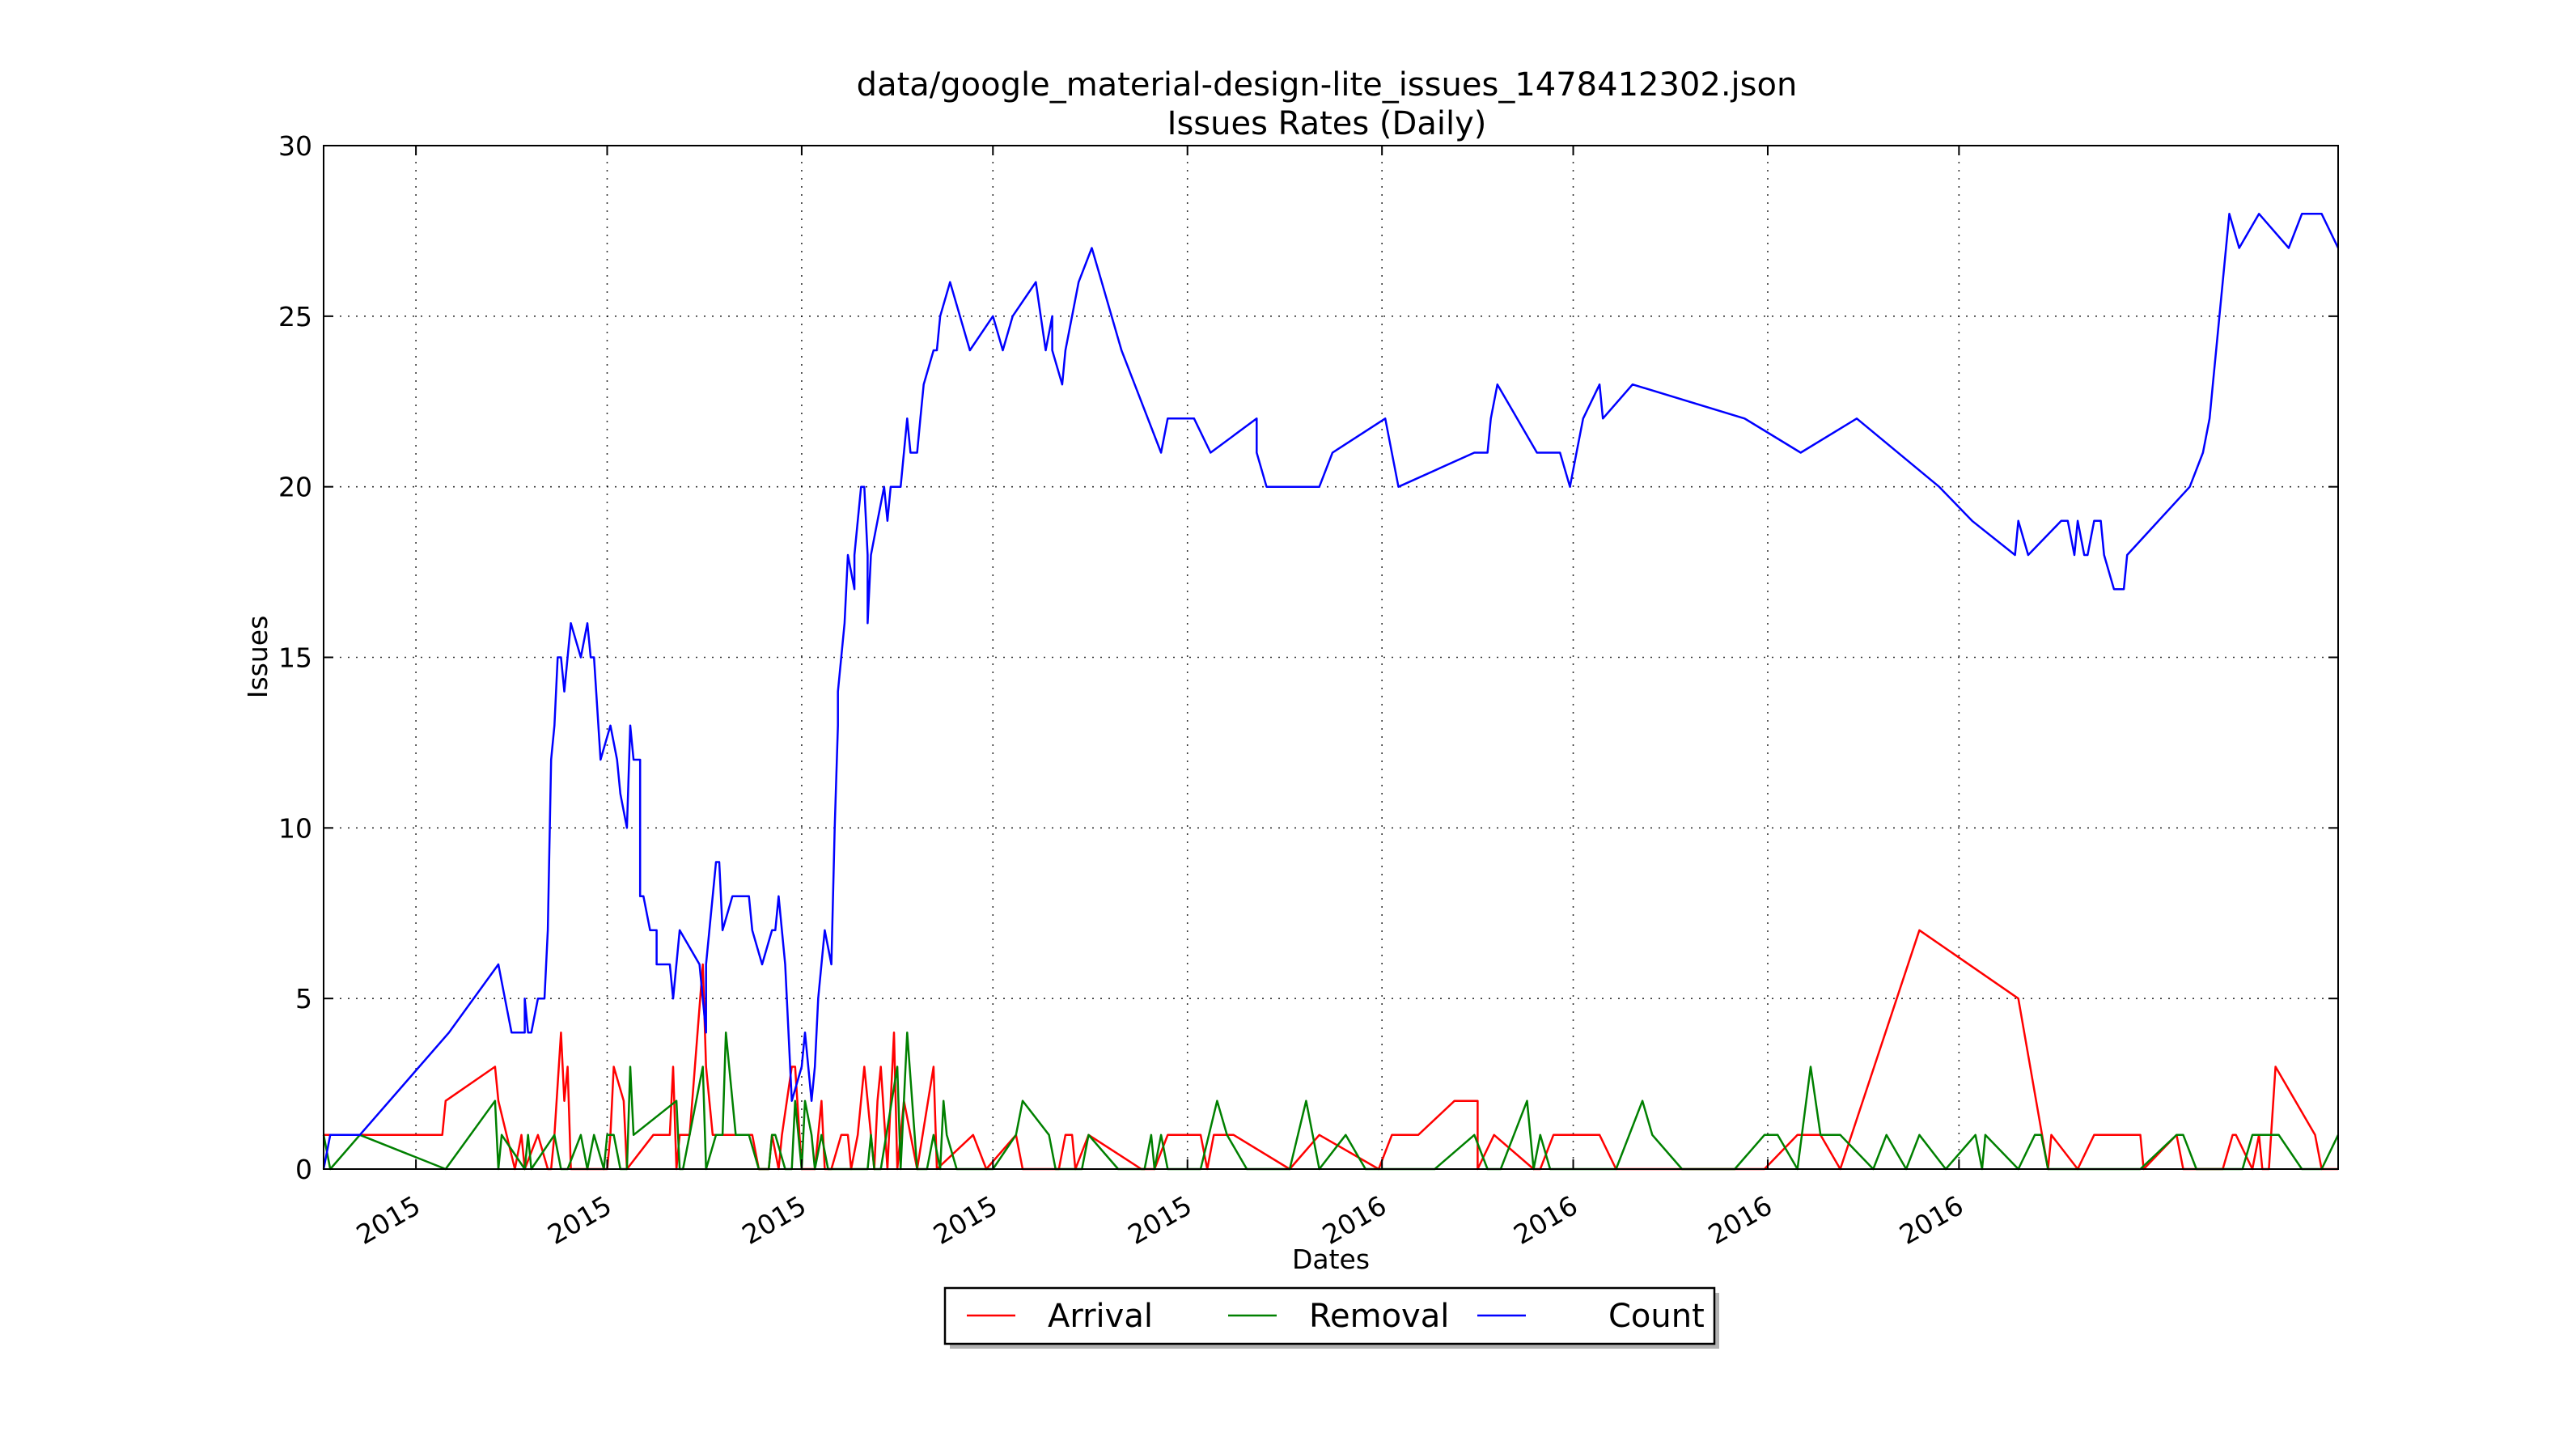 This screenshot has height=1449, width=2576. What do you see at coordinates (303, 999) in the screenshot?
I see `y-tick-label: 5` at bounding box center [303, 999].